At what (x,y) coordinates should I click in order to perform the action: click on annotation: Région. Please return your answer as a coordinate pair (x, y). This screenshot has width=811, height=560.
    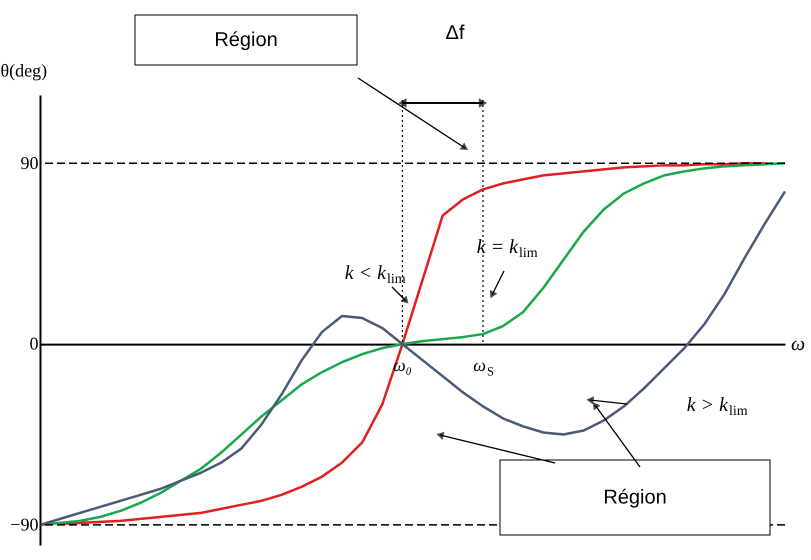
    Looking at the image, I should click on (635, 497).